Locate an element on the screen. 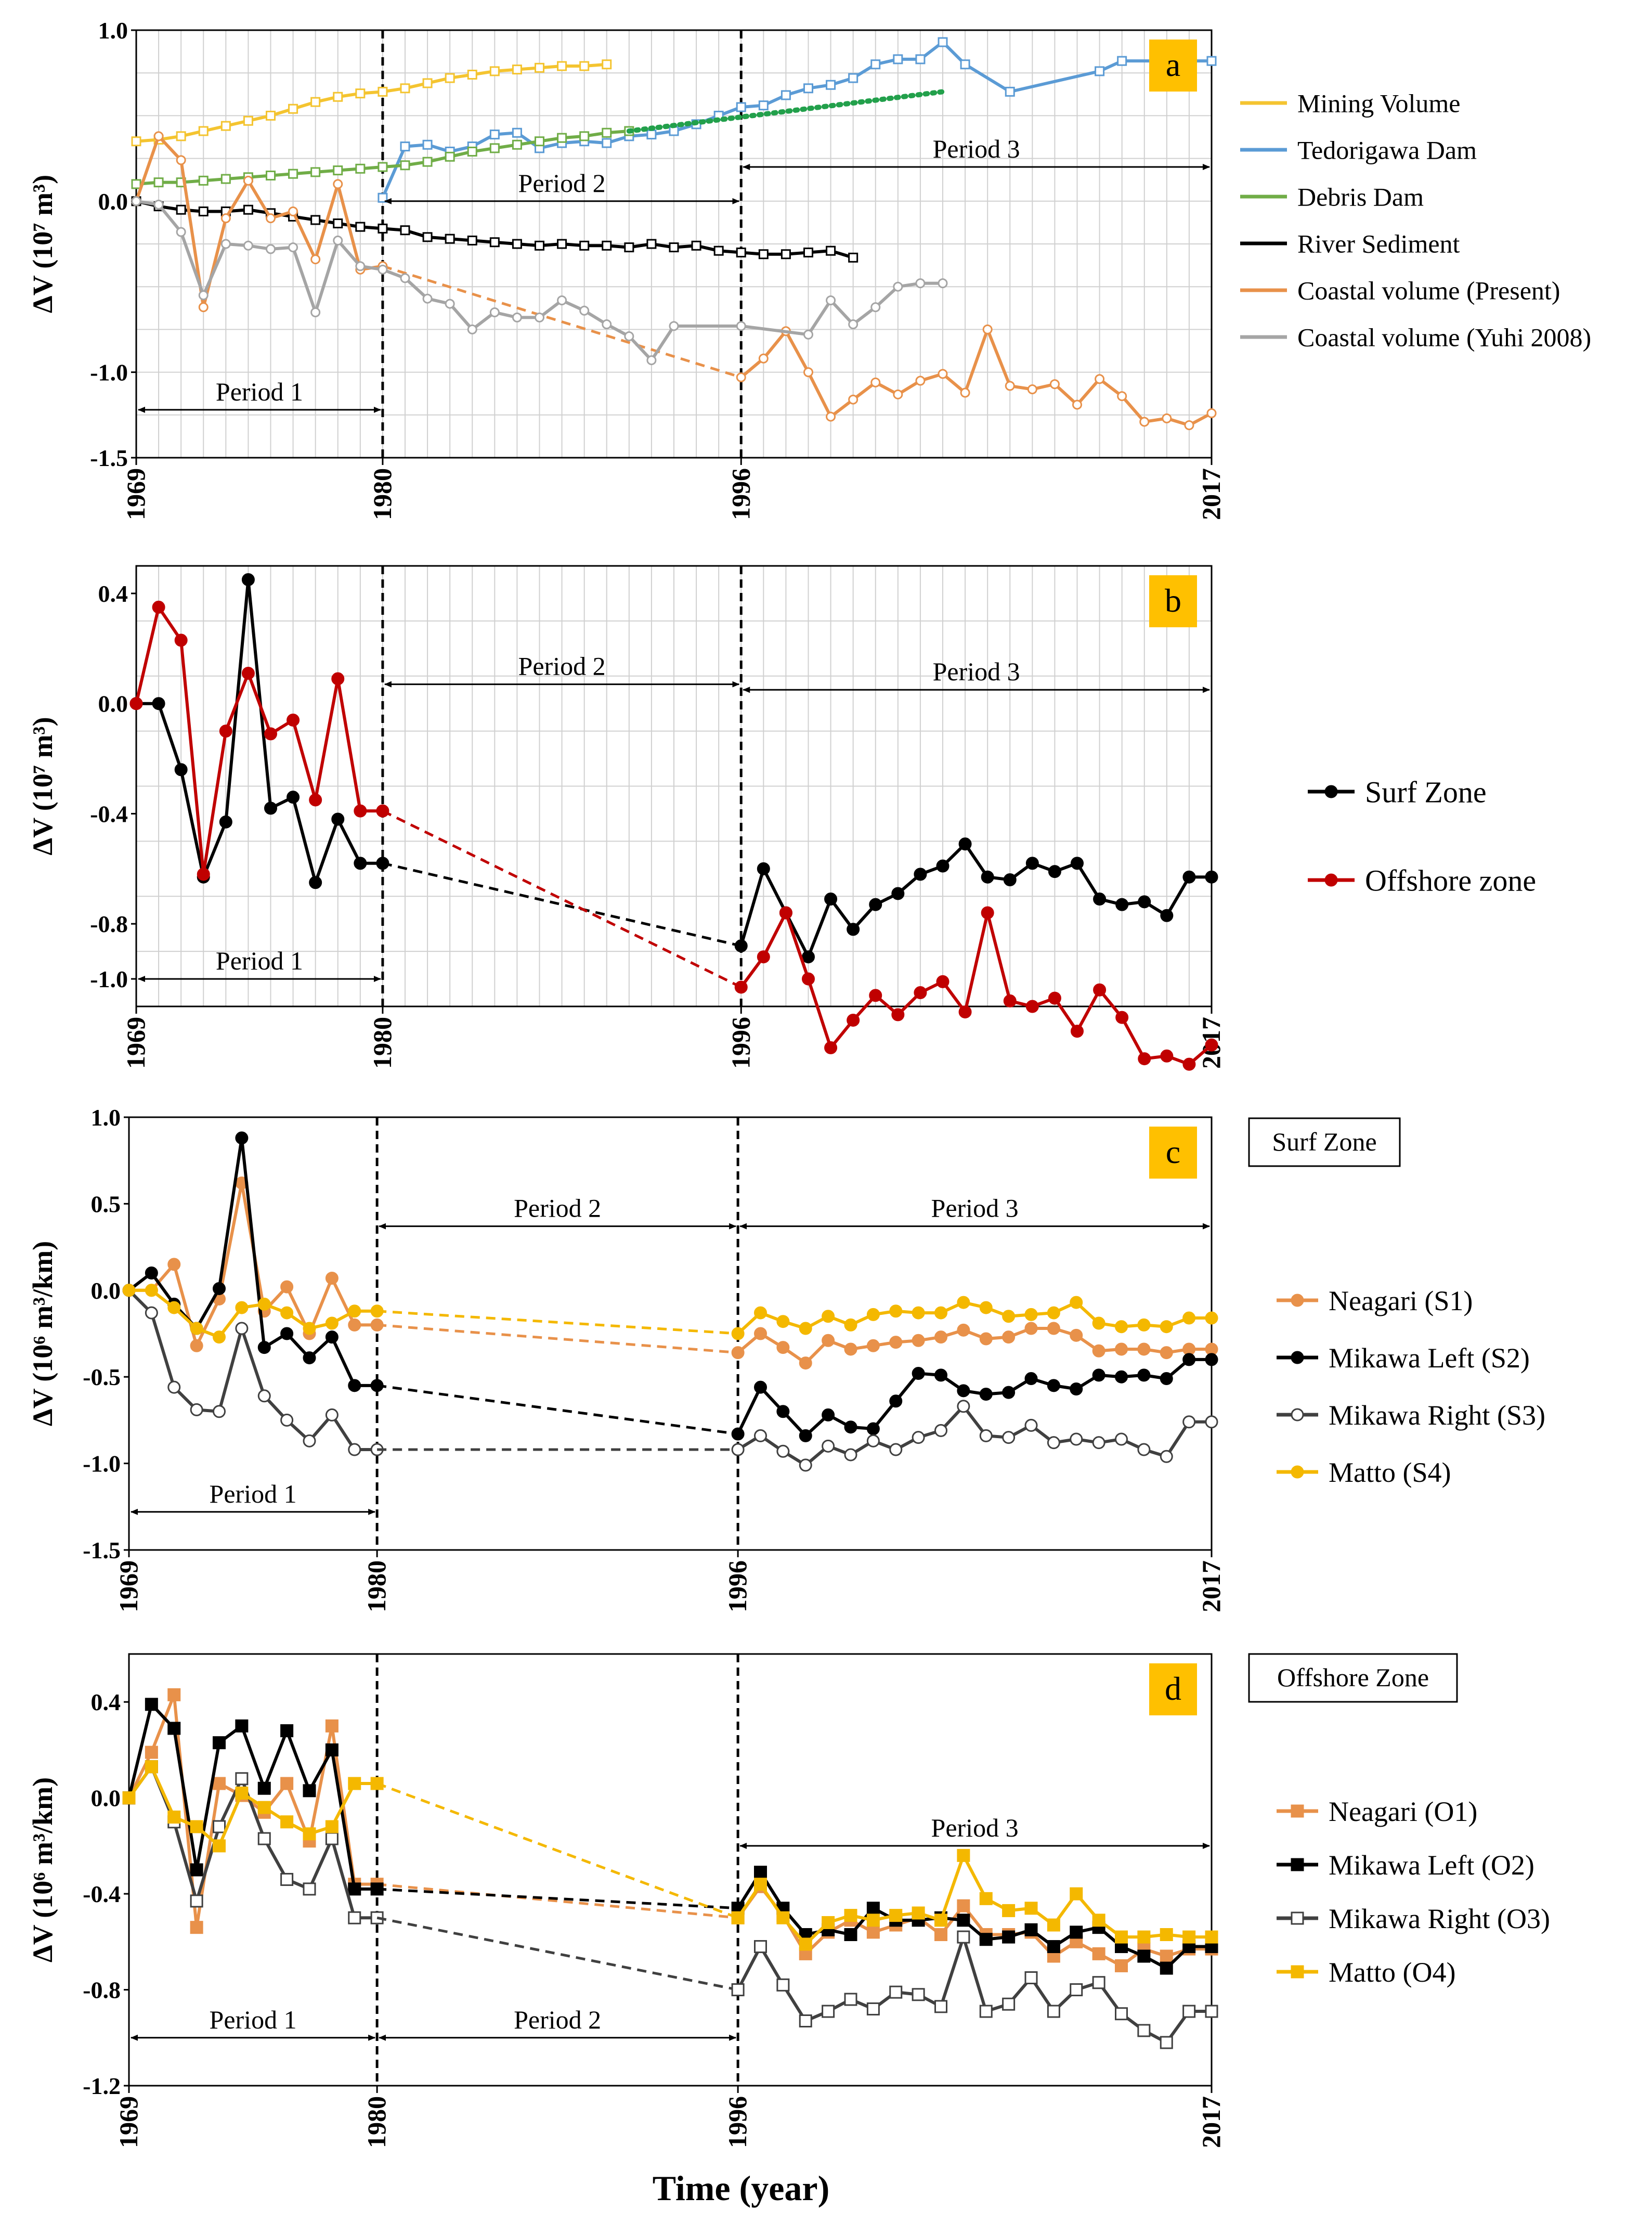  legend-b: Surf Zone Offshore zone is located at coordinates (1422, 836).